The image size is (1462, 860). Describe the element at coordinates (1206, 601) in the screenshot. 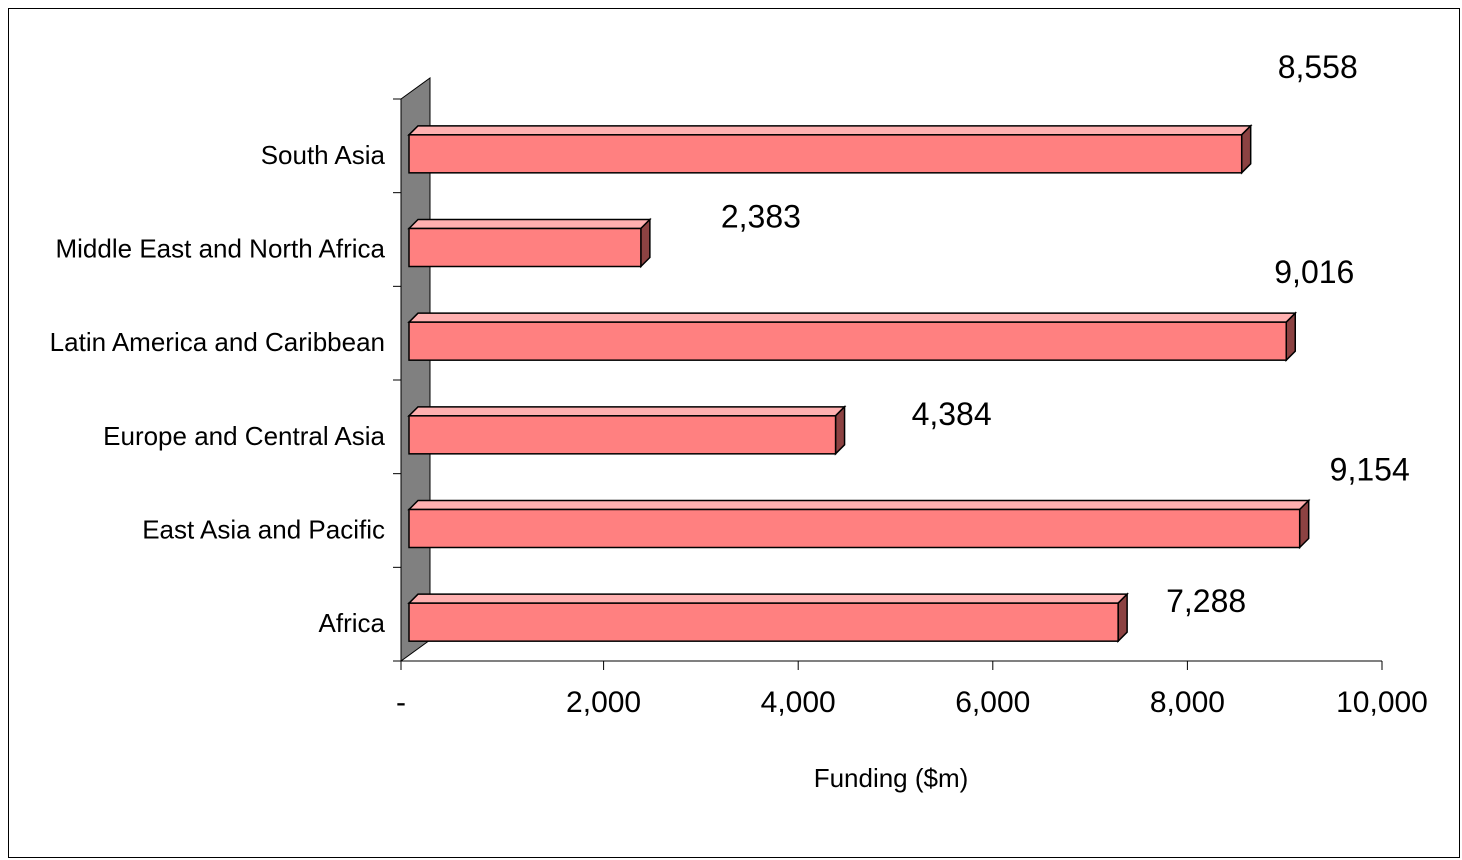

I see `data-label: 7,288` at that location.